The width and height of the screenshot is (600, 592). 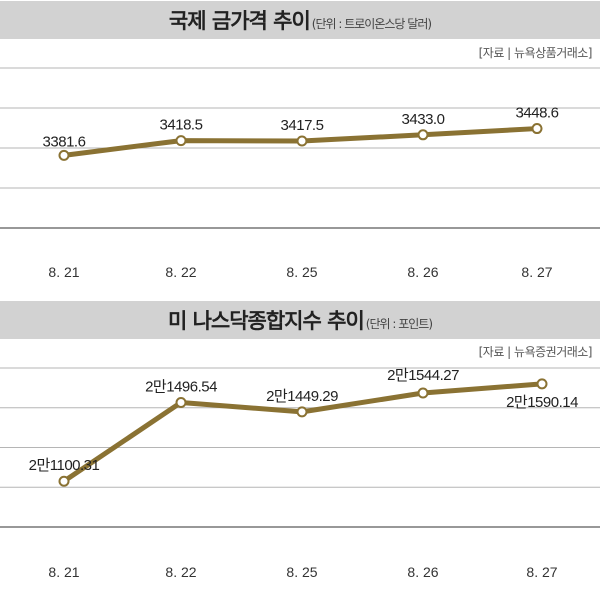 I want to click on data-label: 3418.5, so click(x=181, y=125).